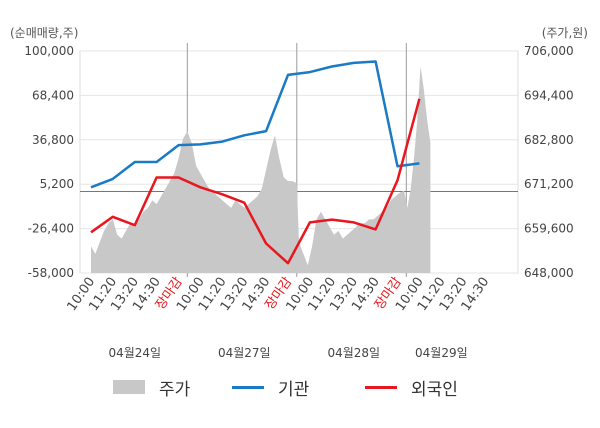  I want to click on y-right-tick-label: 659,600, so click(549, 229).